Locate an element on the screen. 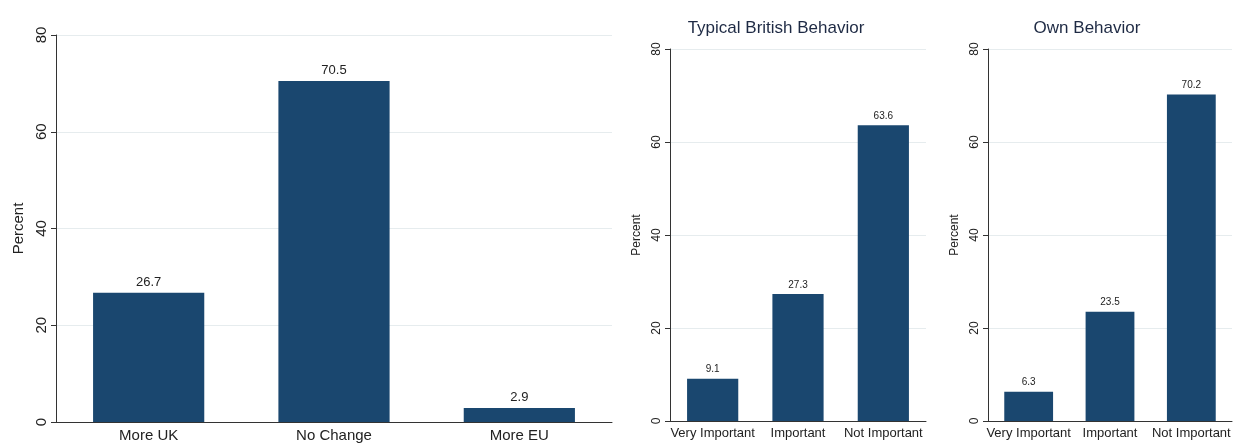 Image resolution: width=1238 pixels, height=444 pixels. x-tick-label: No Change is located at coordinates (334, 434).